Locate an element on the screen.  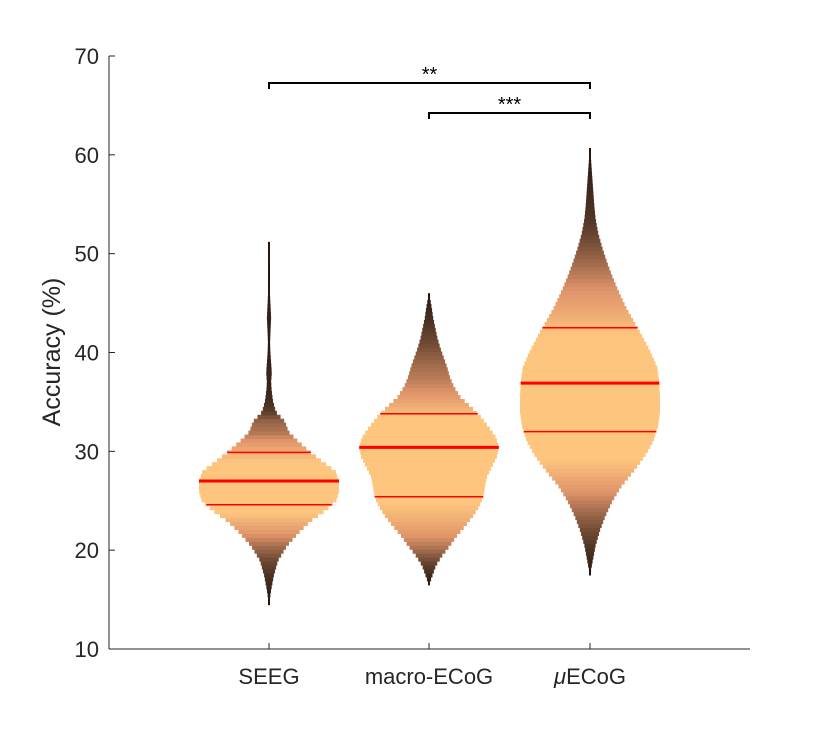
y-tick-label: 10 is located at coordinates (87, 649).